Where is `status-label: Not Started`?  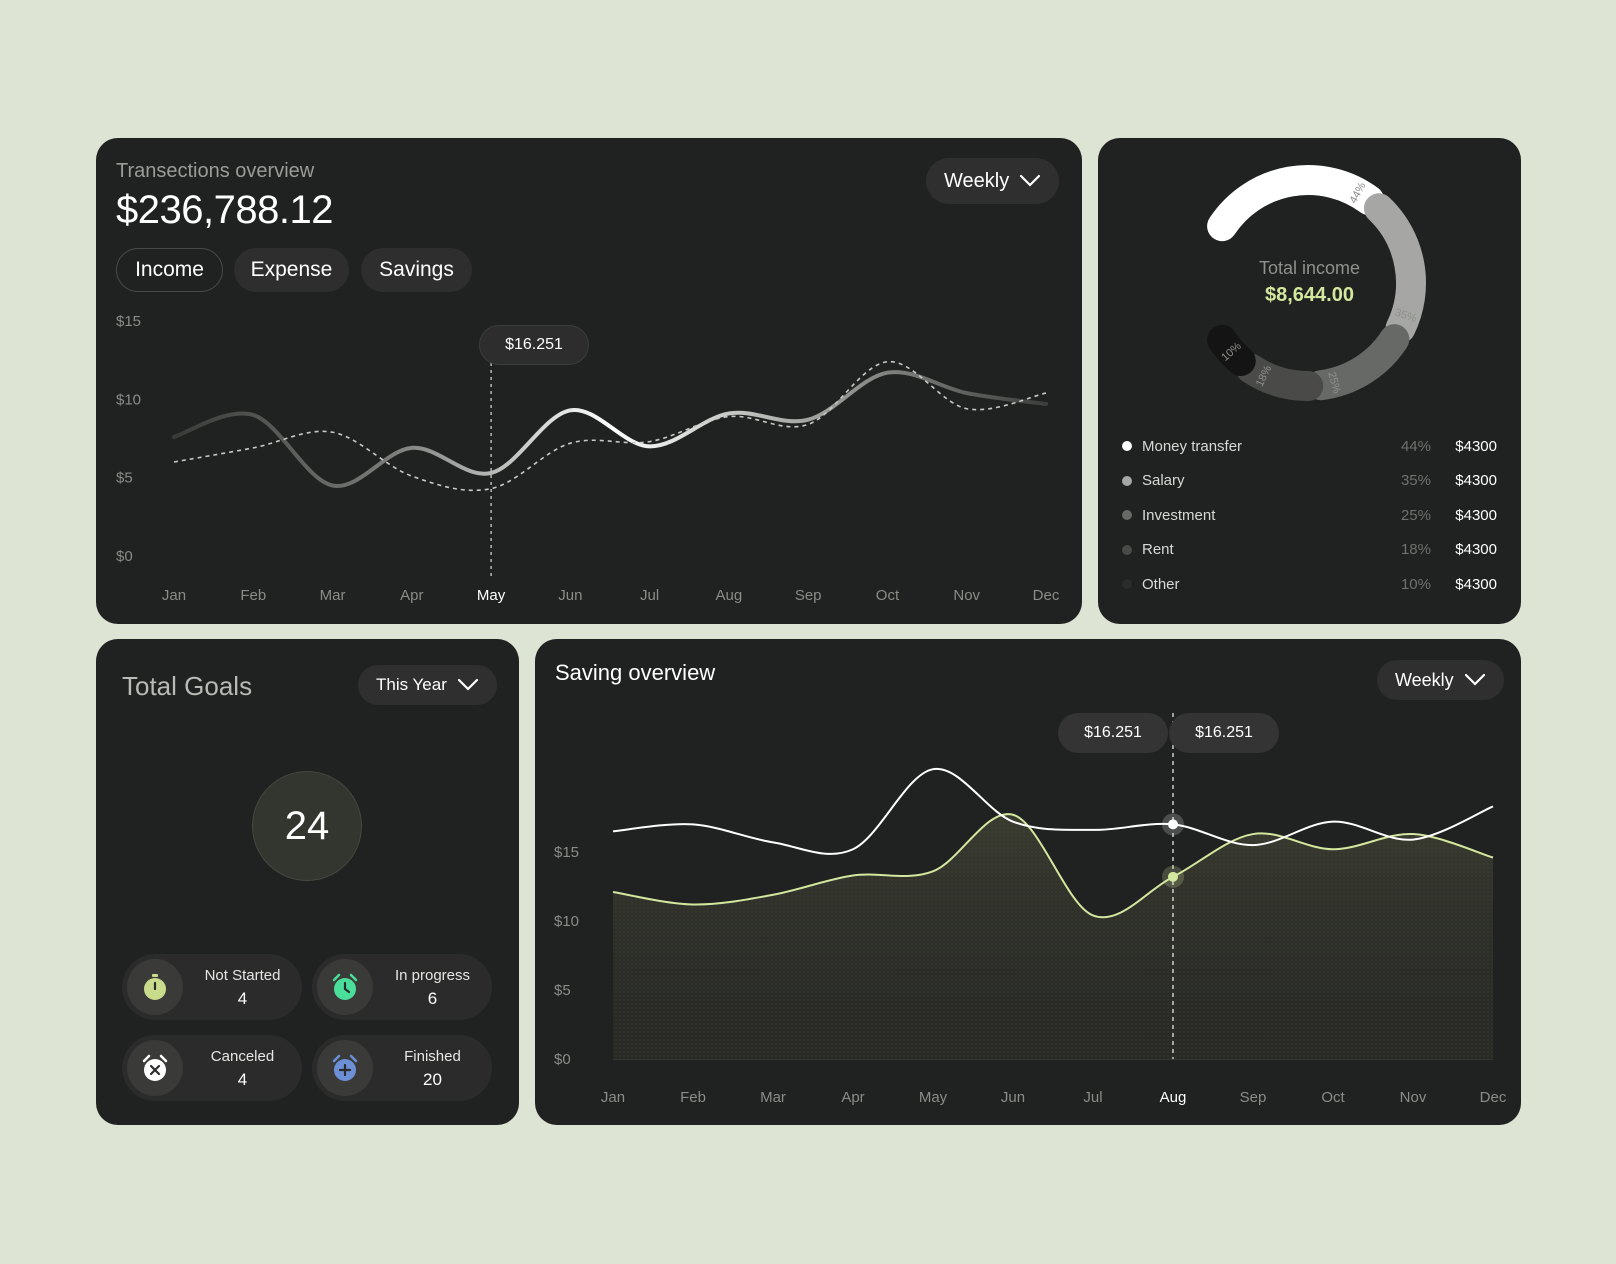 status-label: Not Started is located at coordinates (242, 975).